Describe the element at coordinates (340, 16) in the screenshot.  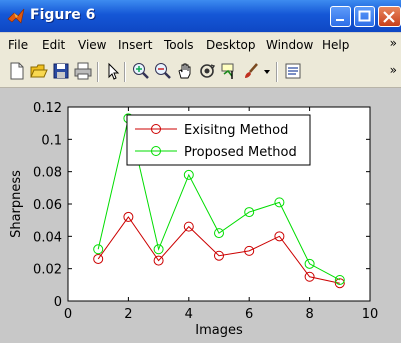
I see `minimize-button` at that location.